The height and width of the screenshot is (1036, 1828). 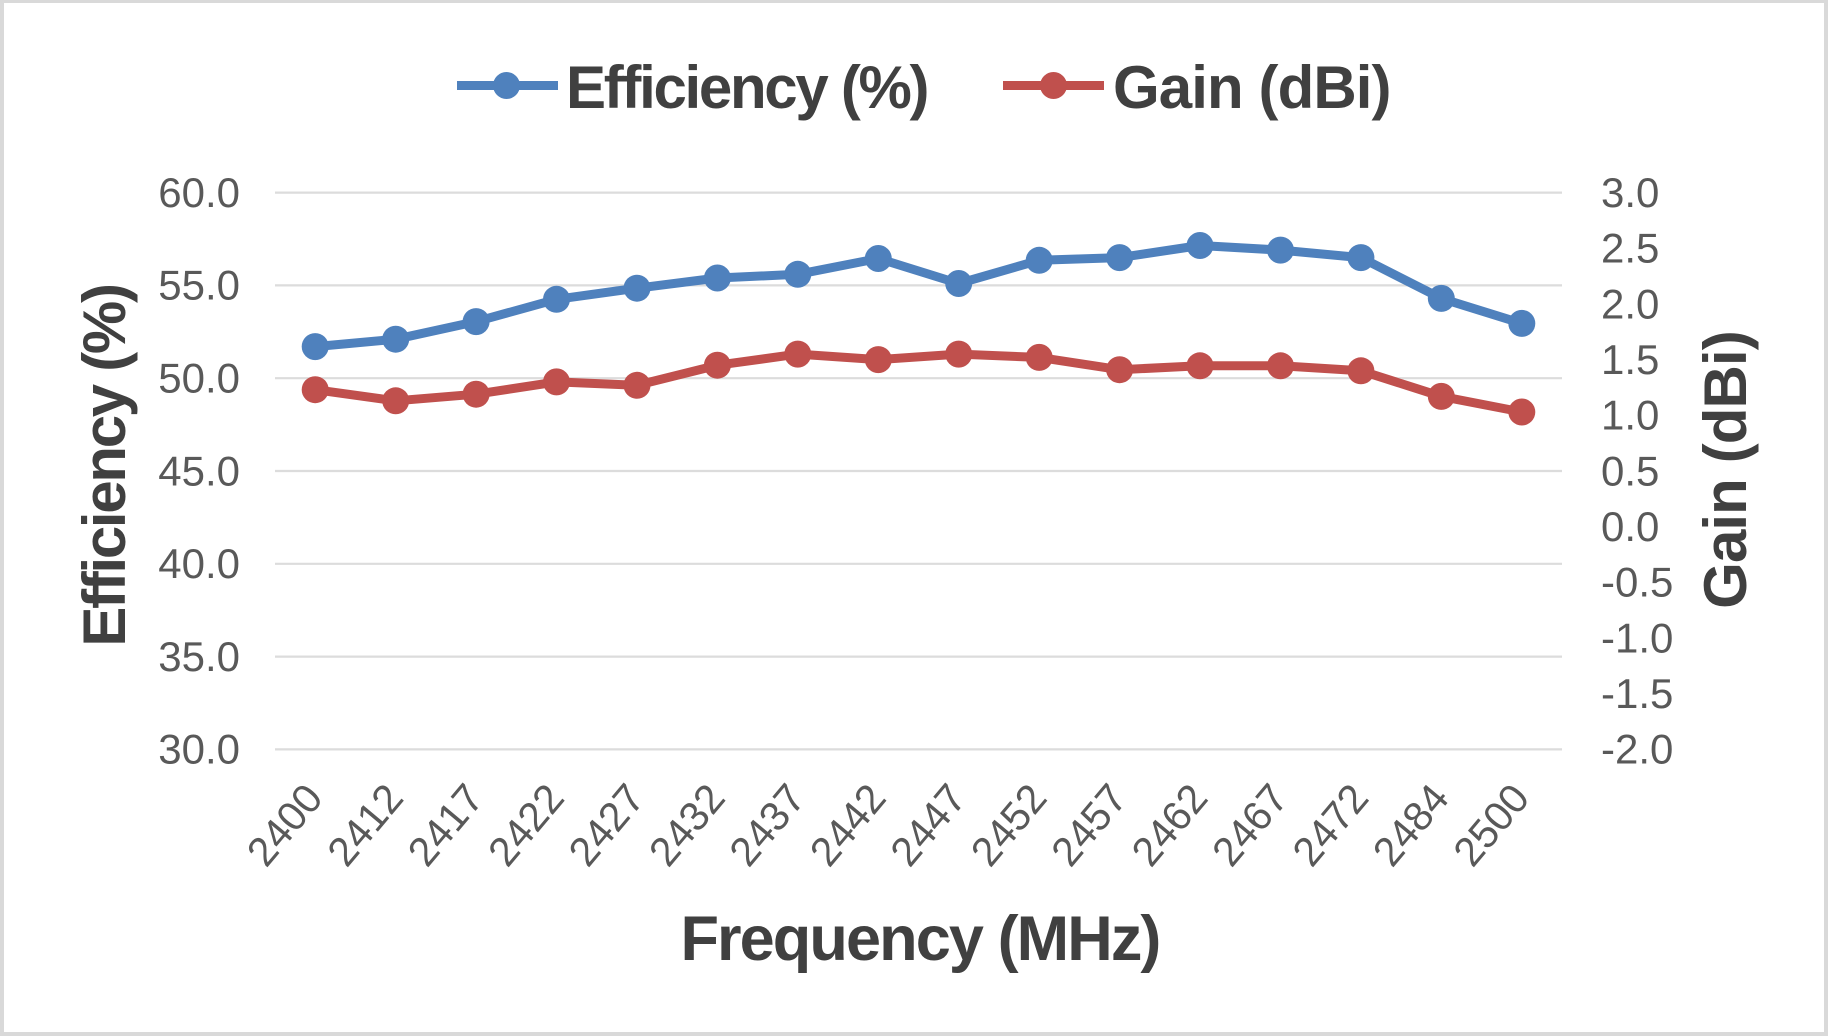 I want to click on svg-text: 50.0, so click(x=199, y=378).